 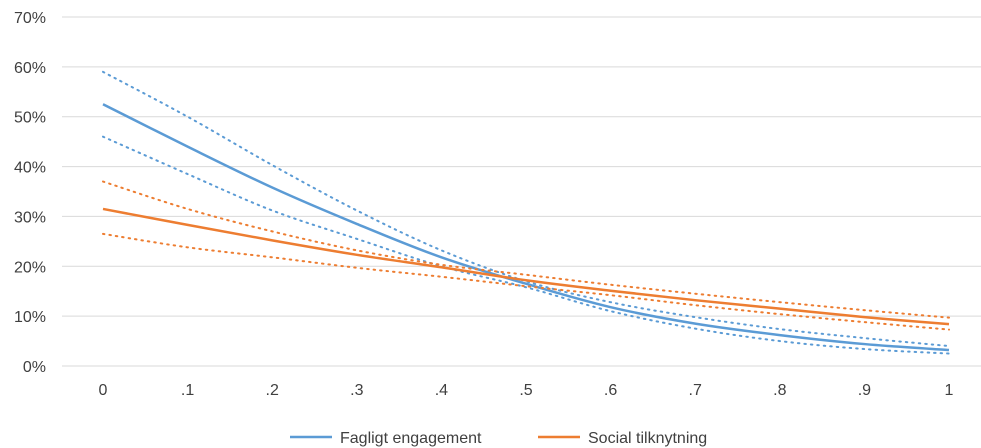 I want to click on x-axis-tick-labels: 0 .1 .2 .3 .4 .5 .6 .7 .8 .9 1, so click(x=526, y=390).